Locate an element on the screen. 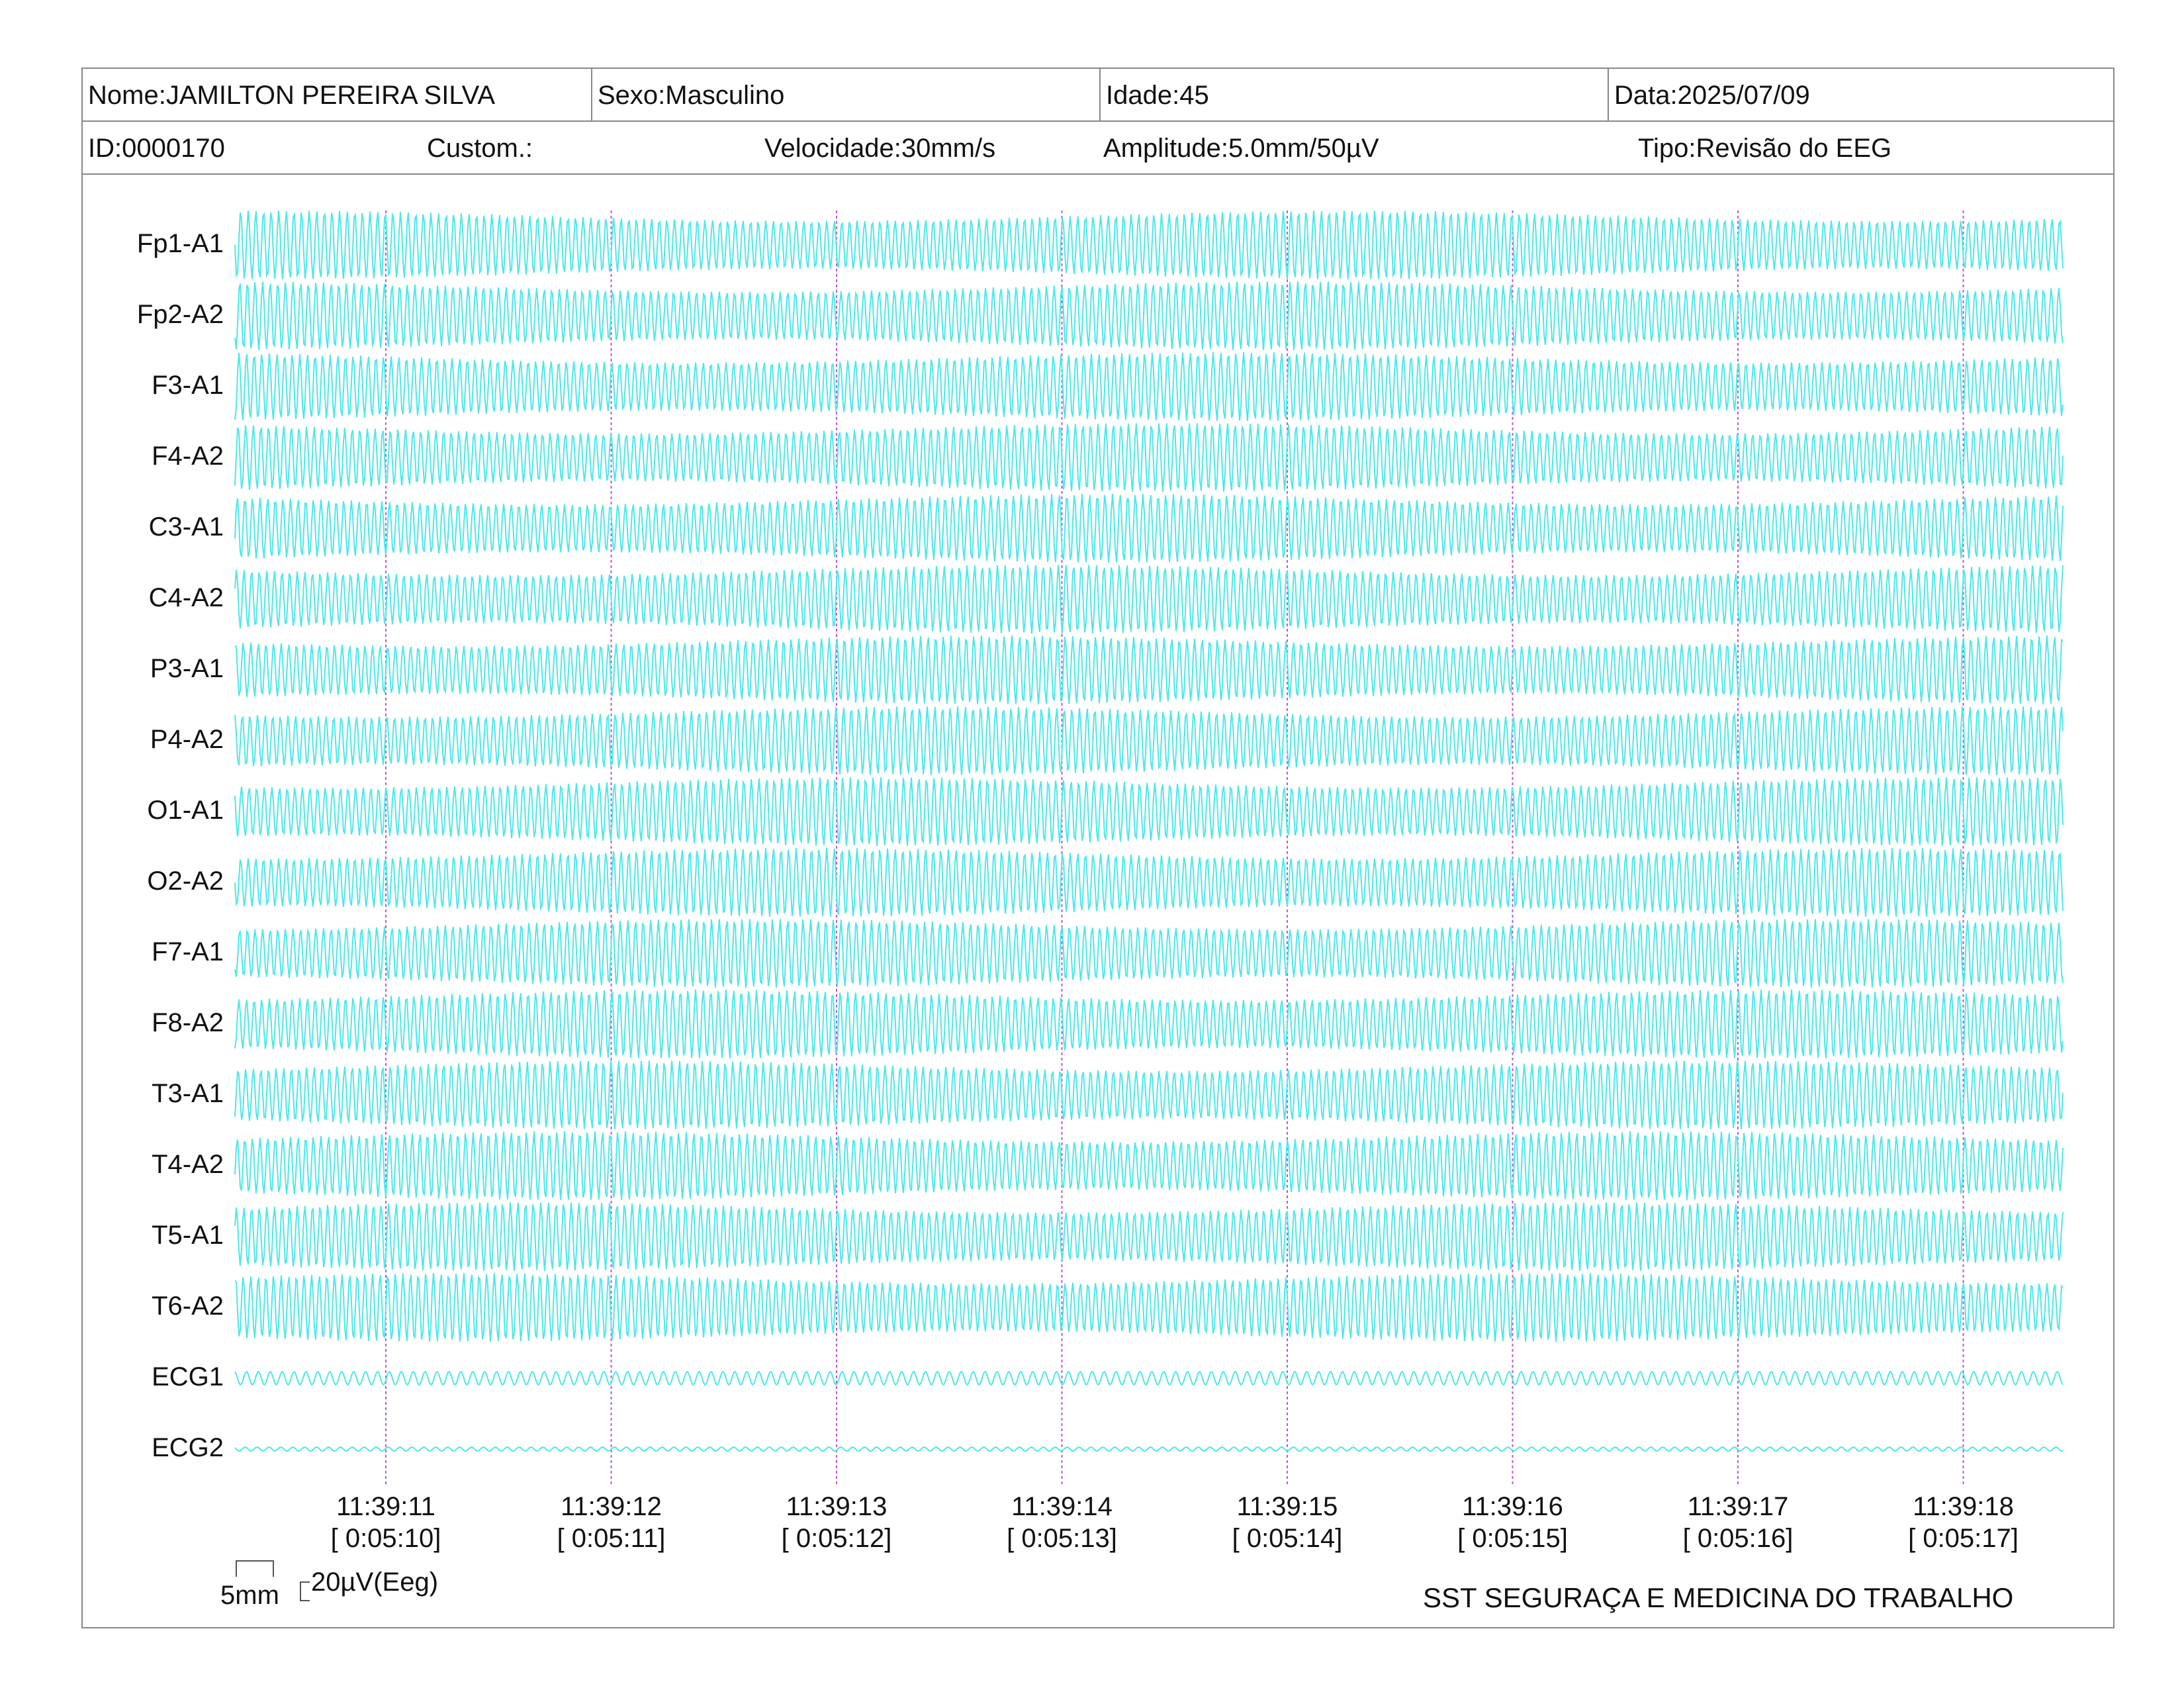  clock-time: 11:39:17 is located at coordinates (1738, 1506).